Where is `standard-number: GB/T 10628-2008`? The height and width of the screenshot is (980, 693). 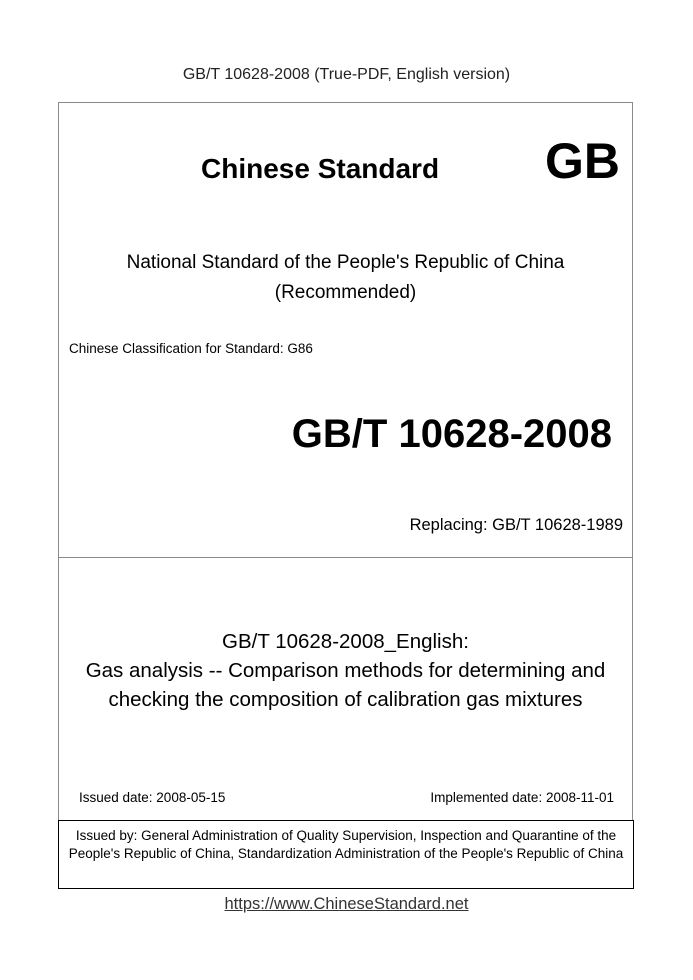
standard-number: GB/T 10628-2008 is located at coordinates (451, 434).